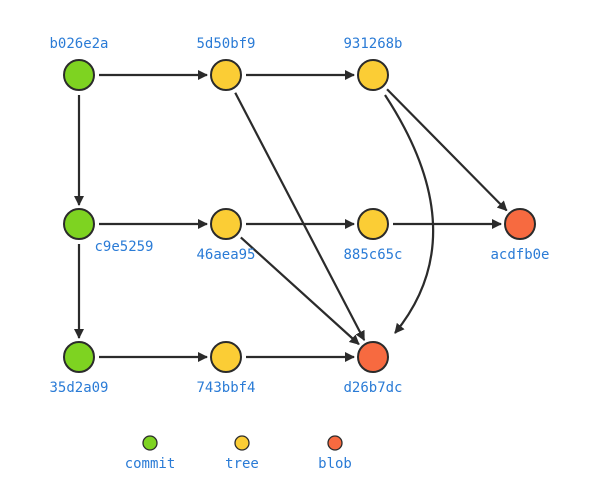  Describe the element at coordinates (409, 214) in the screenshot. I see `edge-931268b-to-d26b7dc` at that location.